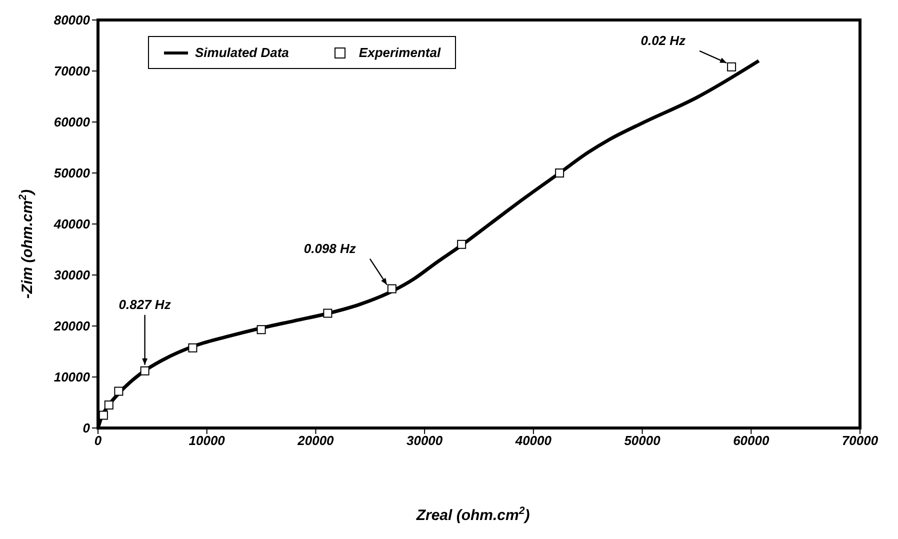 The image size is (898, 539). Describe the element at coordinates (663, 40) in the screenshot. I see `annotation: 0.02 Hz` at that location.